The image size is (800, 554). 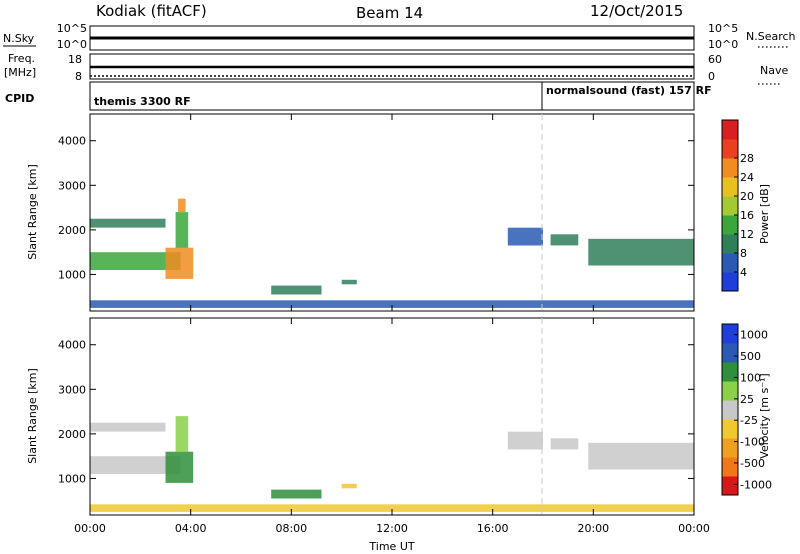 I want to click on time-tick-label: 08:00, so click(x=291, y=528).